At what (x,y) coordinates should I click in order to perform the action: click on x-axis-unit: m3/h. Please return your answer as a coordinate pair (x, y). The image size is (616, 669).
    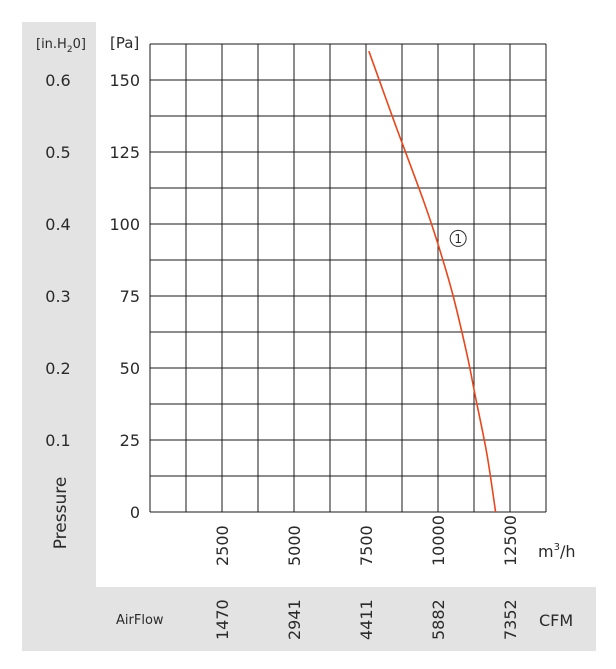
    Looking at the image, I should click on (557, 551).